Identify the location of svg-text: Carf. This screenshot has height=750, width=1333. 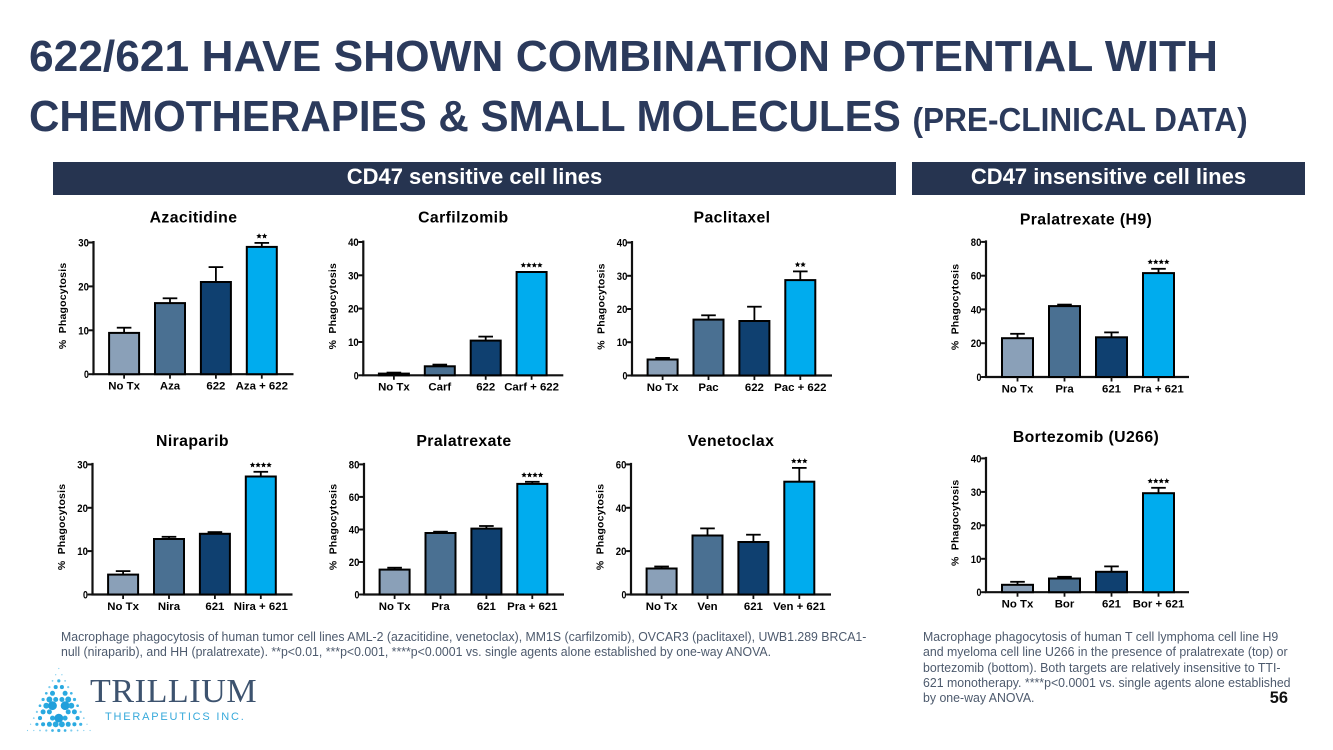
(439, 388).